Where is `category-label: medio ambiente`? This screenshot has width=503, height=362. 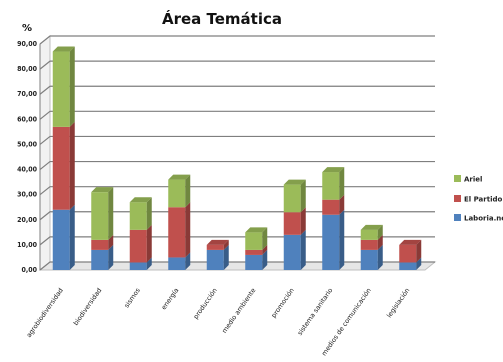 category-label: medio ambiente is located at coordinates (238, 311).